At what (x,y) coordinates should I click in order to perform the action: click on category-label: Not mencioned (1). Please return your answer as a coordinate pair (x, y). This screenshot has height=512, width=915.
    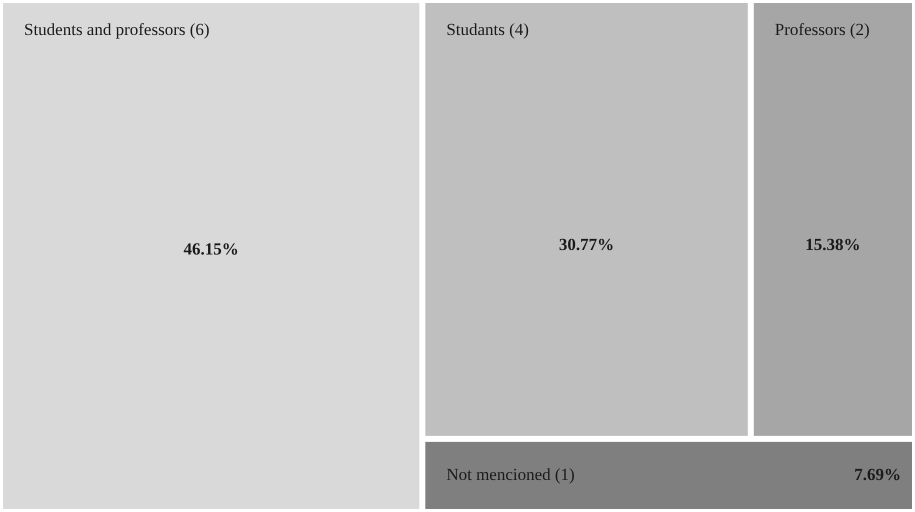
    Looking at the image, I should click on (510, 474).